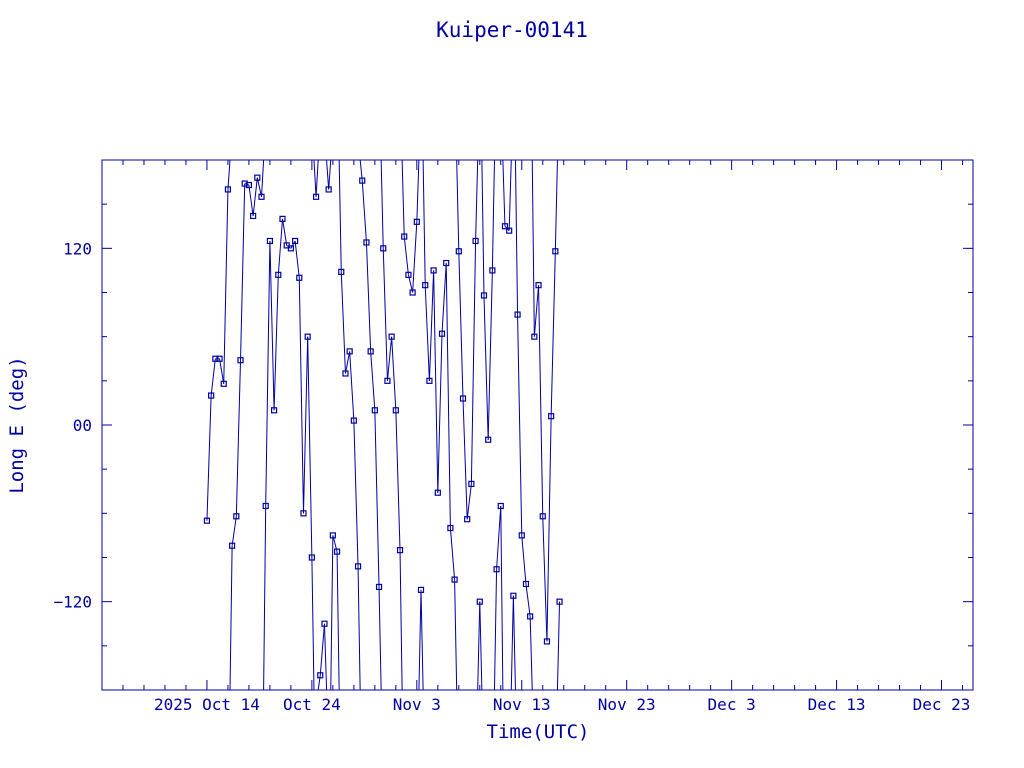  I want to click on x-tick-label: 2025 Oct 14, so click(207, 704).